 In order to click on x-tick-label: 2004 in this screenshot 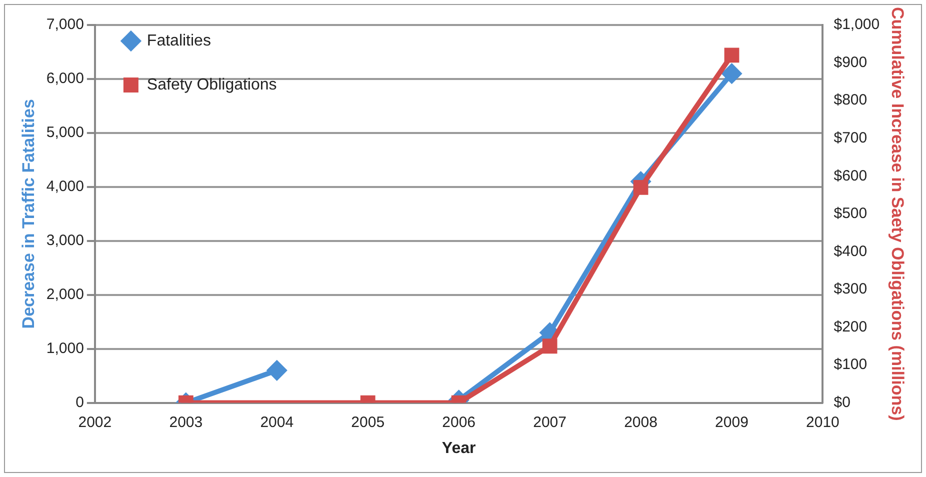, I will do `click(277, 422)`.